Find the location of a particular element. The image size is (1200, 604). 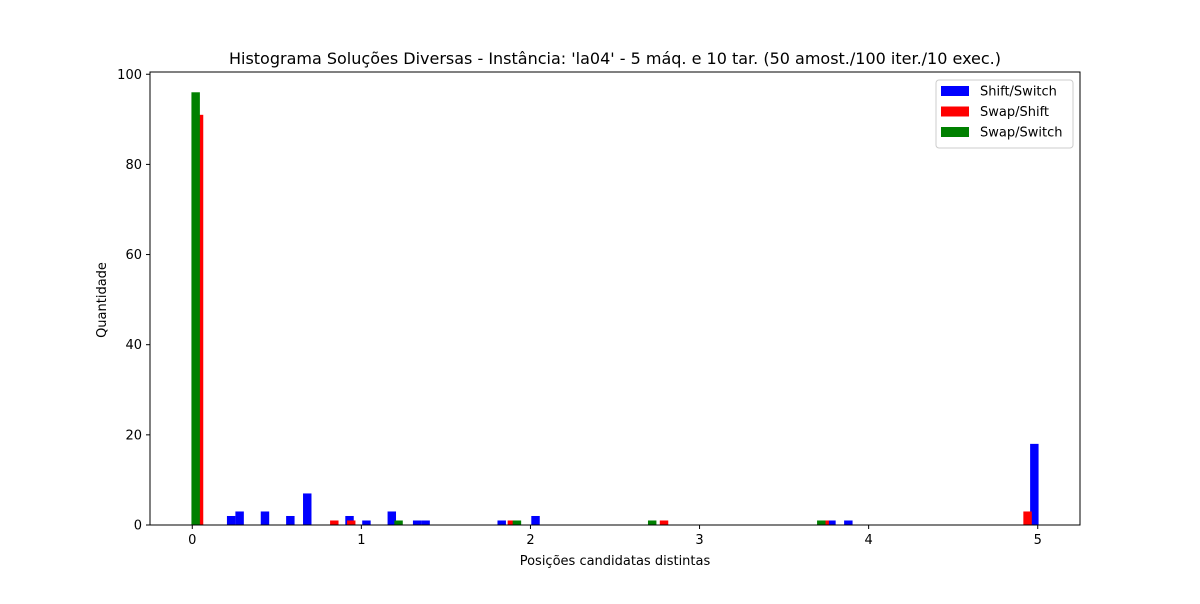

y-axis-label: Quantidade is located at coordinates (102, 300).